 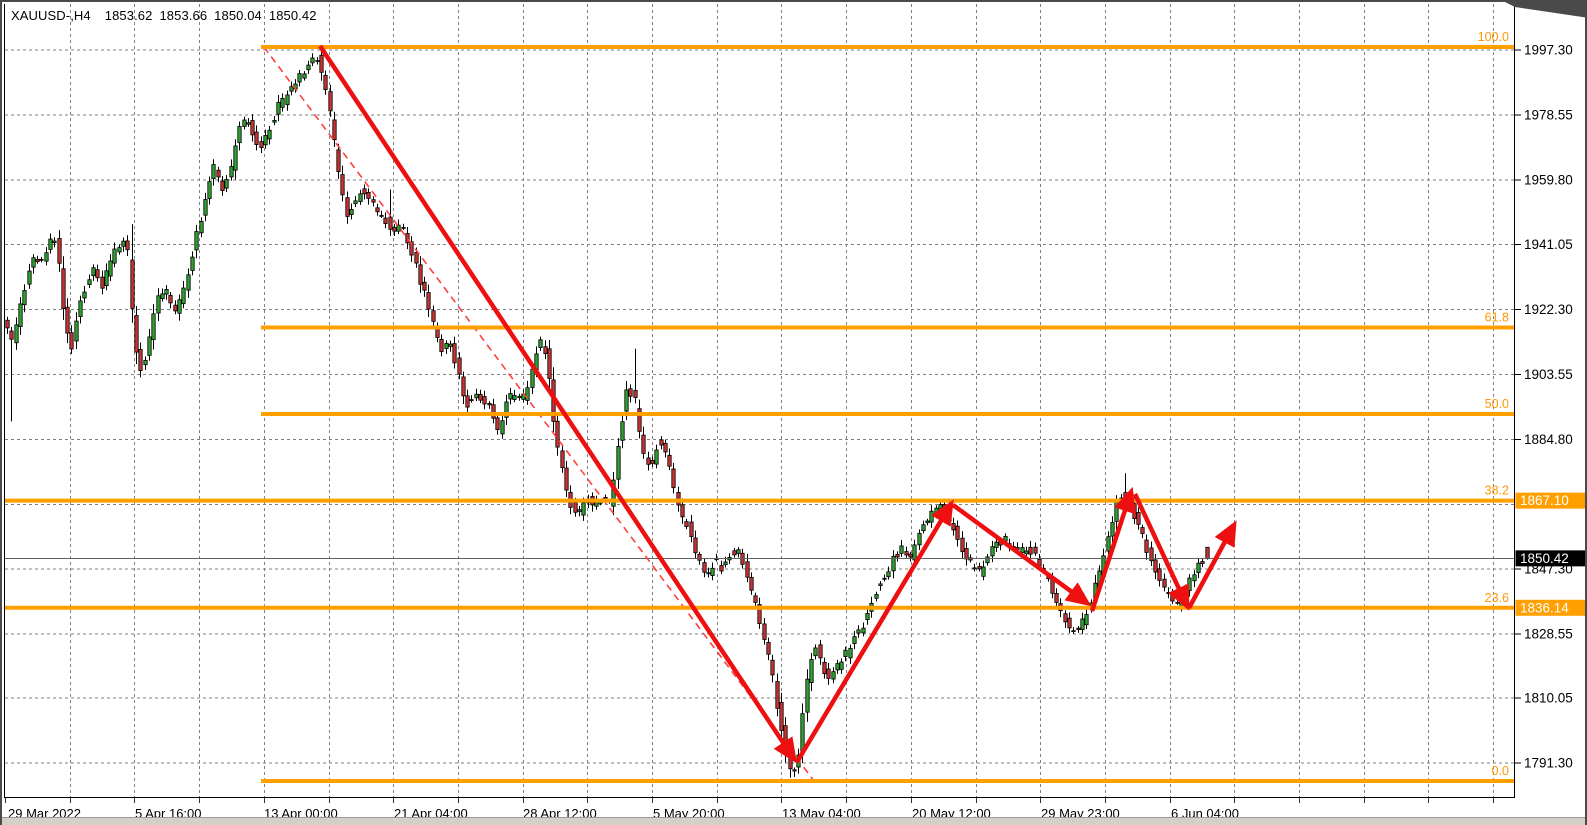 I want to click on price-axis-label: 1791.30, so click(x=1548, y=762).